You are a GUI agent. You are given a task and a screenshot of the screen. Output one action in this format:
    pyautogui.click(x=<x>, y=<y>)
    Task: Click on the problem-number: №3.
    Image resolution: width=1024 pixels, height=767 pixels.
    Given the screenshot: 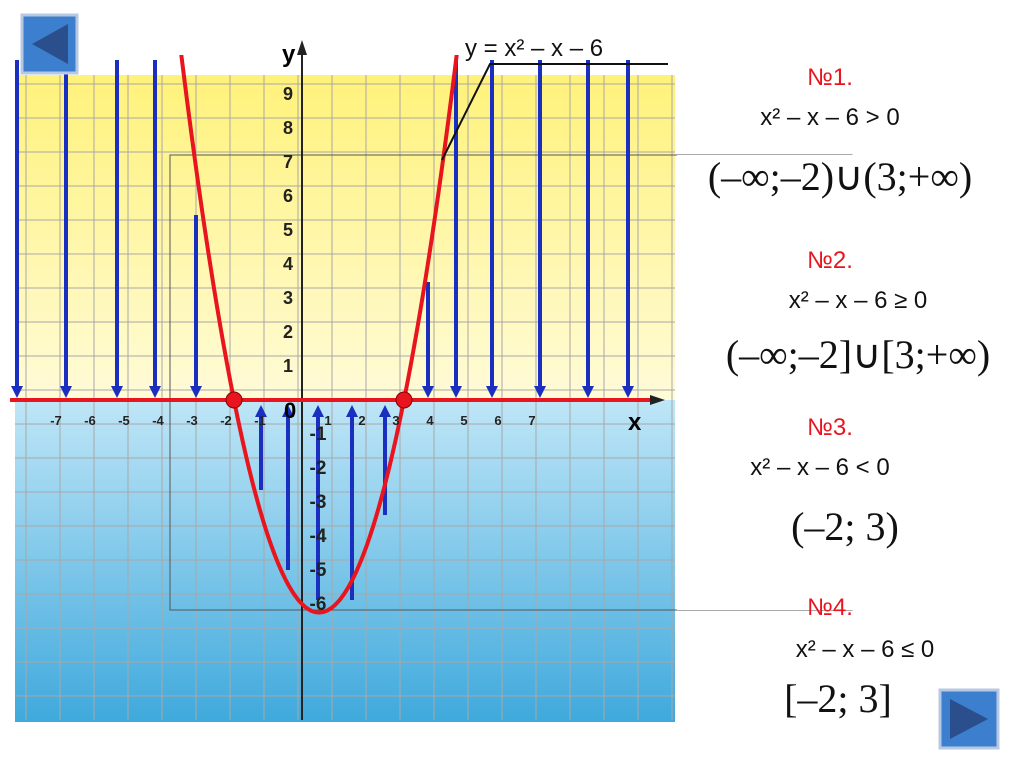 What is the action you would take?
    pyautogui.click(x=830, y=427)
    